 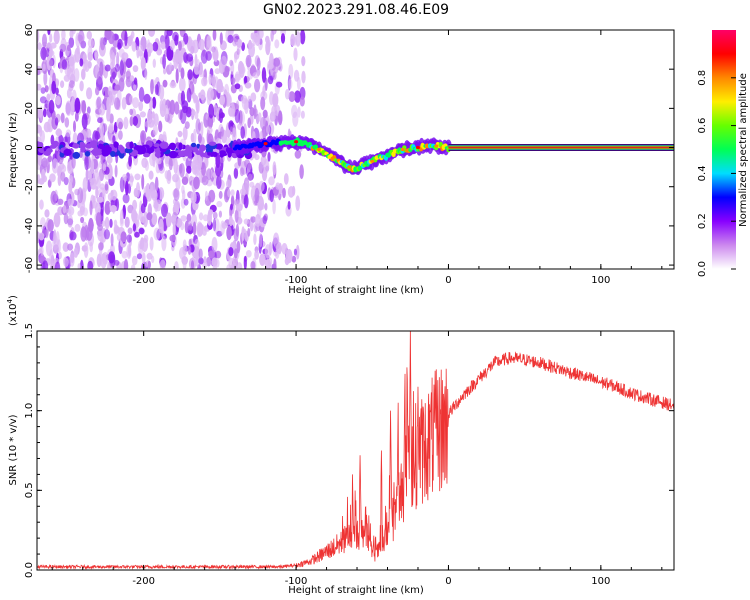 What do you see at coordinates (448, 280) in the screenshot?
I see `x-tick-label: 0` at bounding box center [448, 280].